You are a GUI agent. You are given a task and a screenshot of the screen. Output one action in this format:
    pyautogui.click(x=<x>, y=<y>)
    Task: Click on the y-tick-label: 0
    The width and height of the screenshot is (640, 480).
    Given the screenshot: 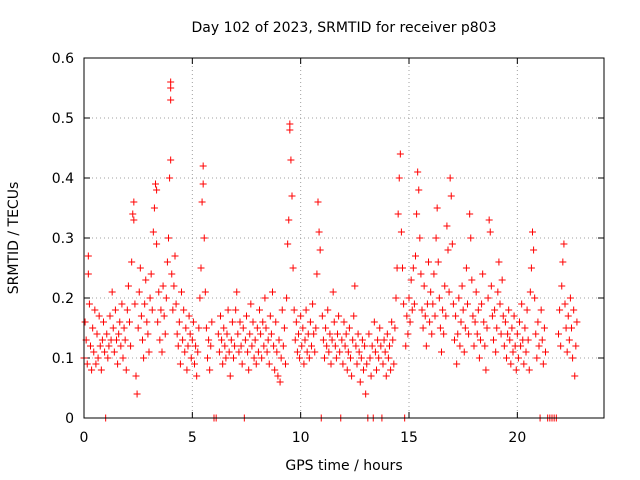 What is the action you would take?
    pyautogui.click(x=69, y=419)
    